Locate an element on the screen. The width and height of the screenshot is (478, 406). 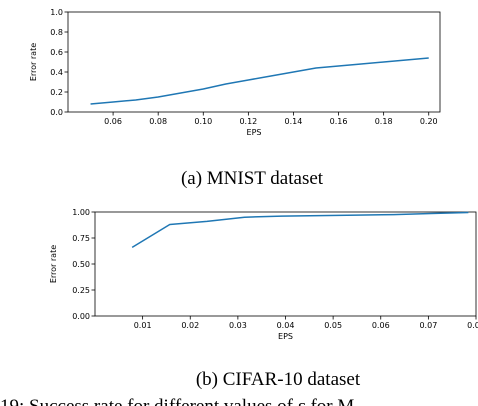
cifar10-ytick-label: 0.00 is located at coordinates (81, 316).